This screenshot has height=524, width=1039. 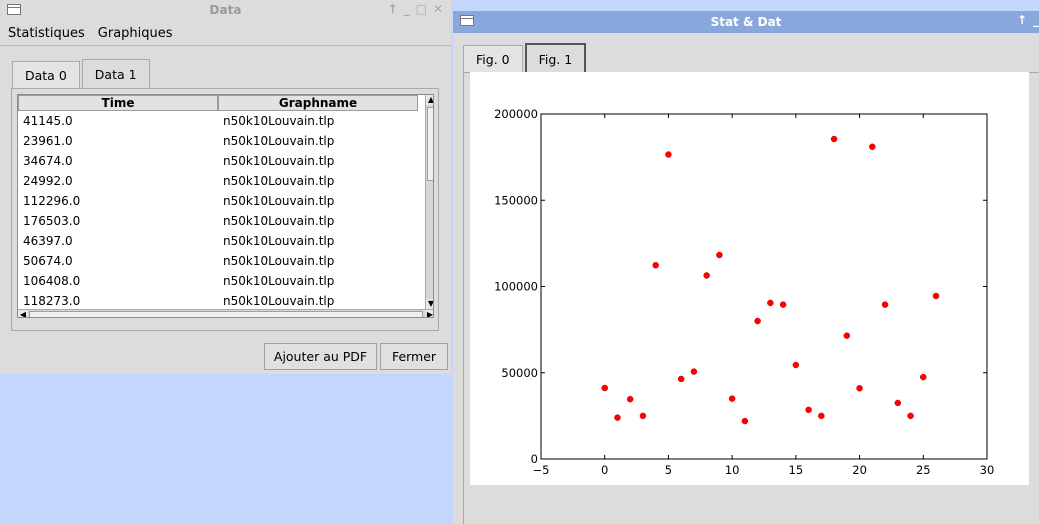 What do you see at coordinates (430, 144) in the screenshot?
I see `vertical-scroll-thumb` at bounding box center [430, 144].